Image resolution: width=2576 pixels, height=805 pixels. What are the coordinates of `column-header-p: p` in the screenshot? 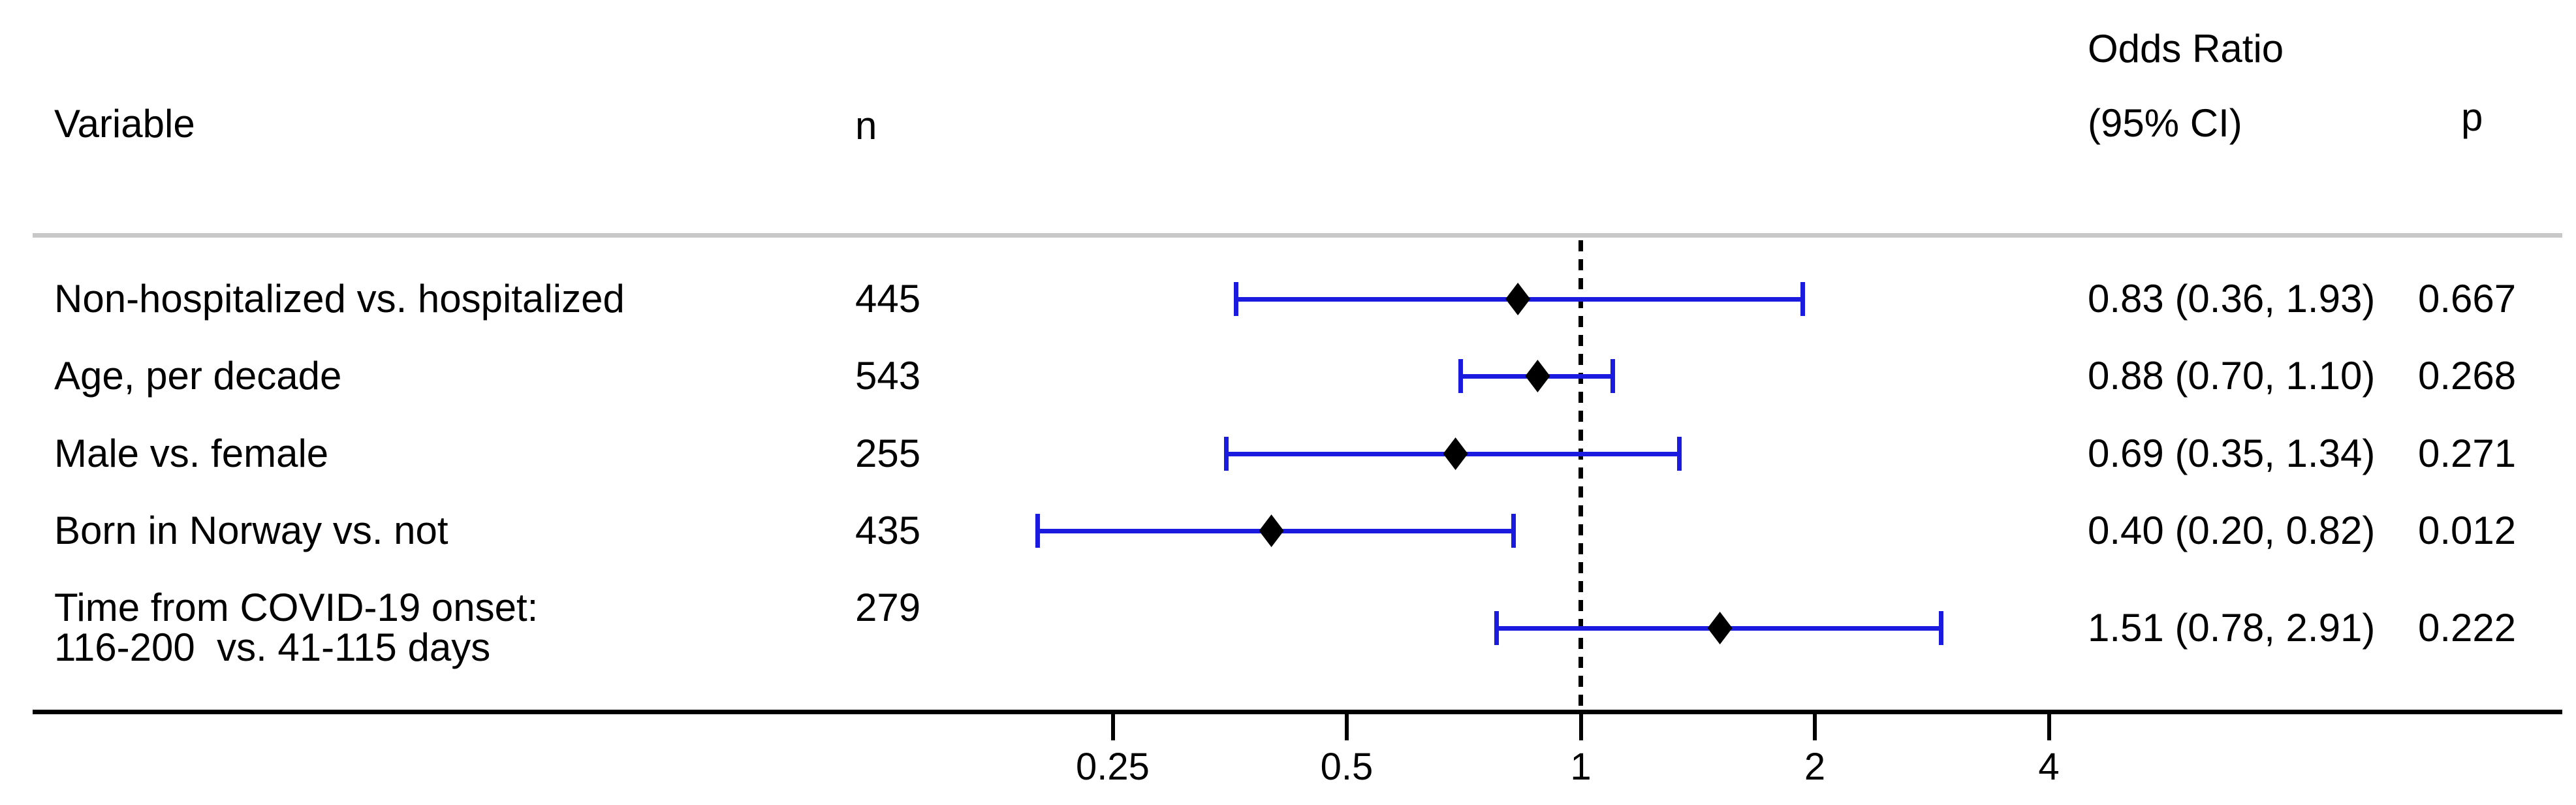 It's located at (2472, 117).